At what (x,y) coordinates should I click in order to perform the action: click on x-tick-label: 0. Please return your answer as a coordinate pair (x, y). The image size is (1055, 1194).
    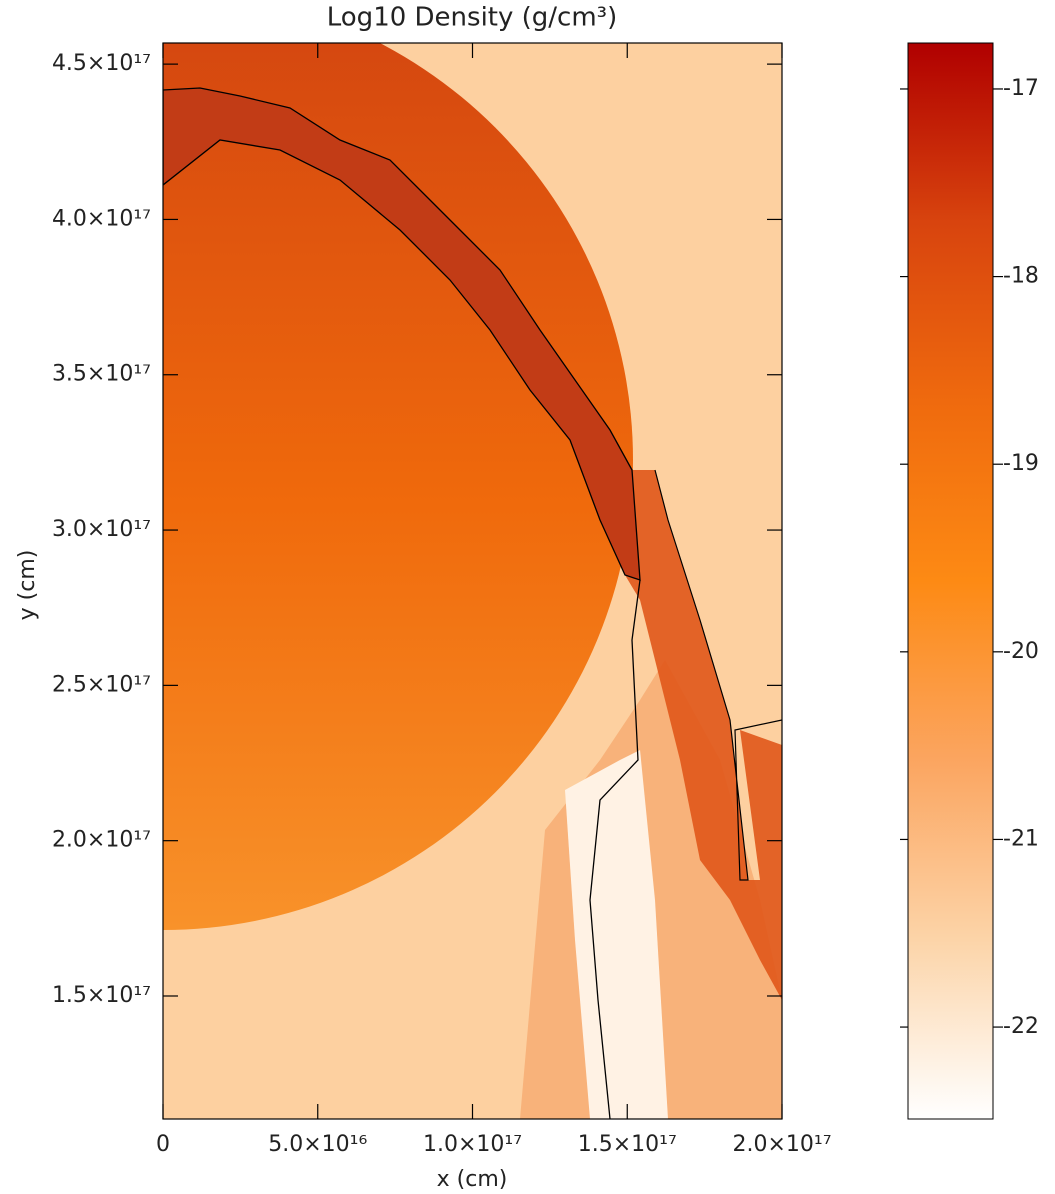
    Looking at the image, I should click on (163, 1144).